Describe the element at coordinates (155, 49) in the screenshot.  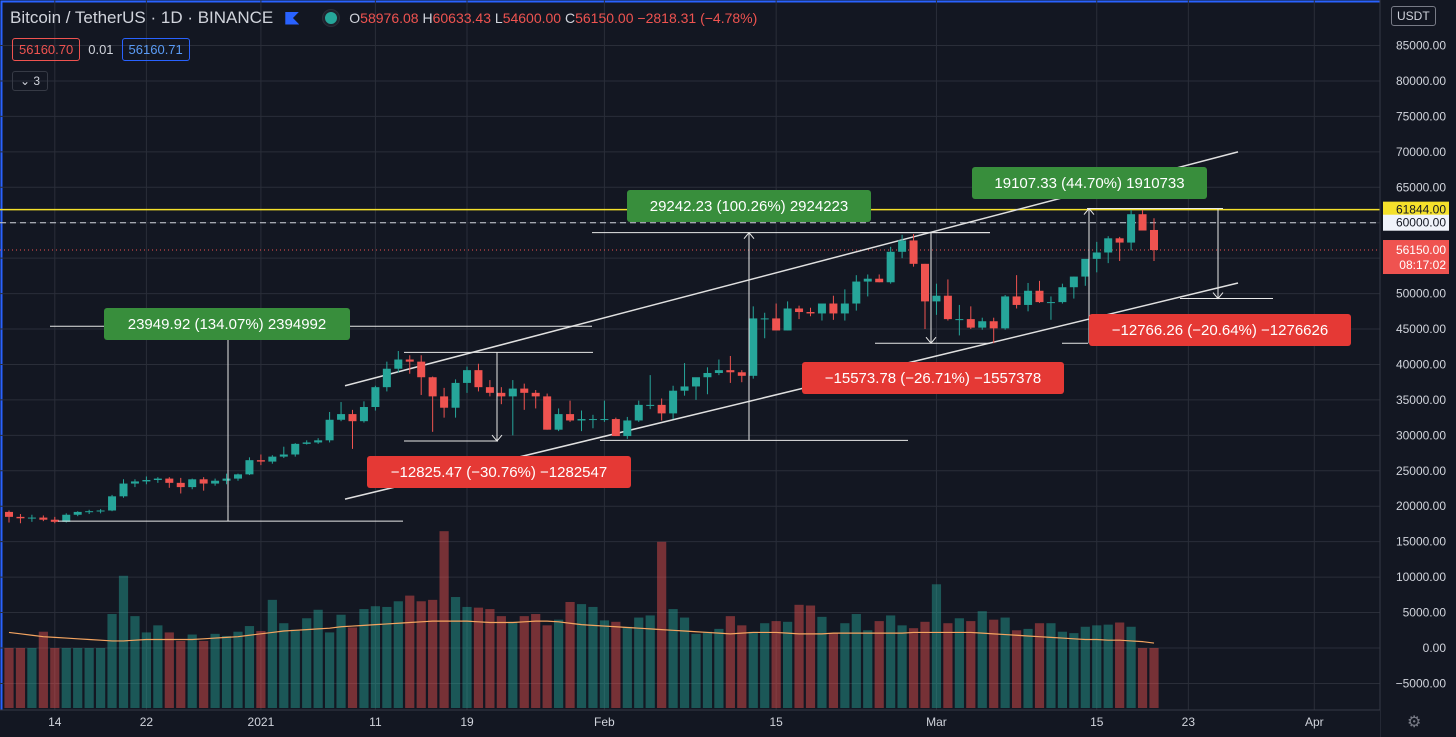
I see `buy-price-button: 56160.71` at that location.